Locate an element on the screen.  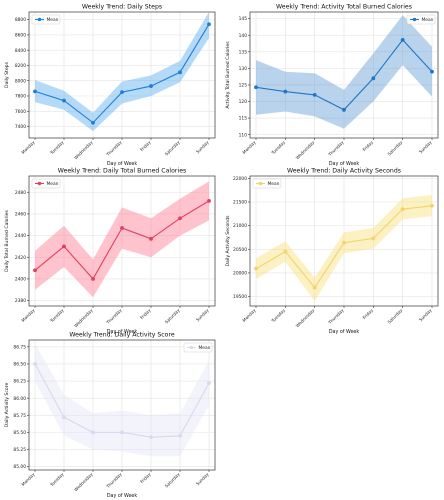
y-tick-label: 21000 is located at coordinates (240, 226).